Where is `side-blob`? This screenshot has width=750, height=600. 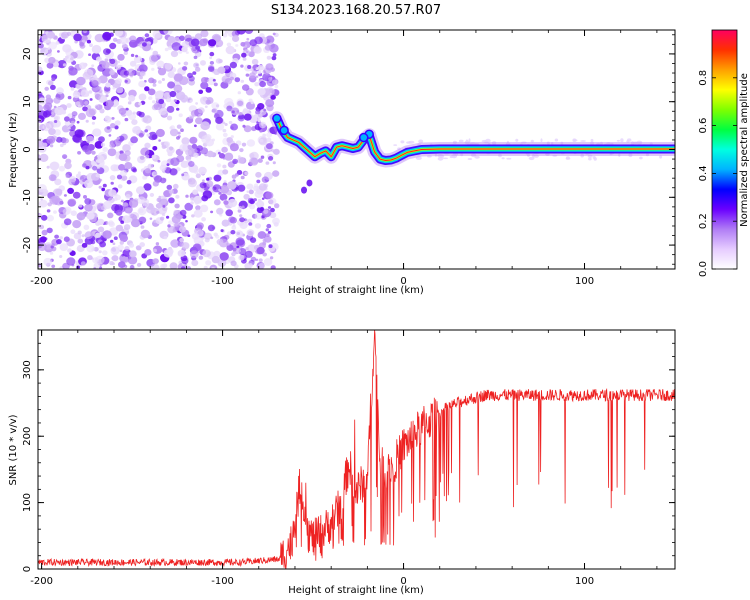 side-blob is located at coordinates (309, 183).